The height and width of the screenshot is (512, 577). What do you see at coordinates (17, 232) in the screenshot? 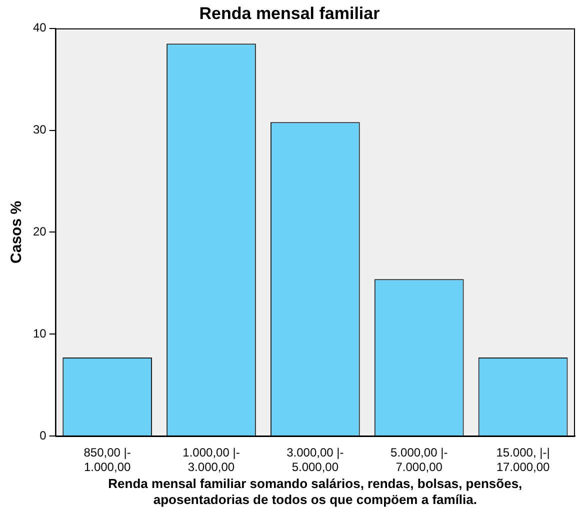
I see `y-axis-title: Casos %` at bounding box center [17, 232].